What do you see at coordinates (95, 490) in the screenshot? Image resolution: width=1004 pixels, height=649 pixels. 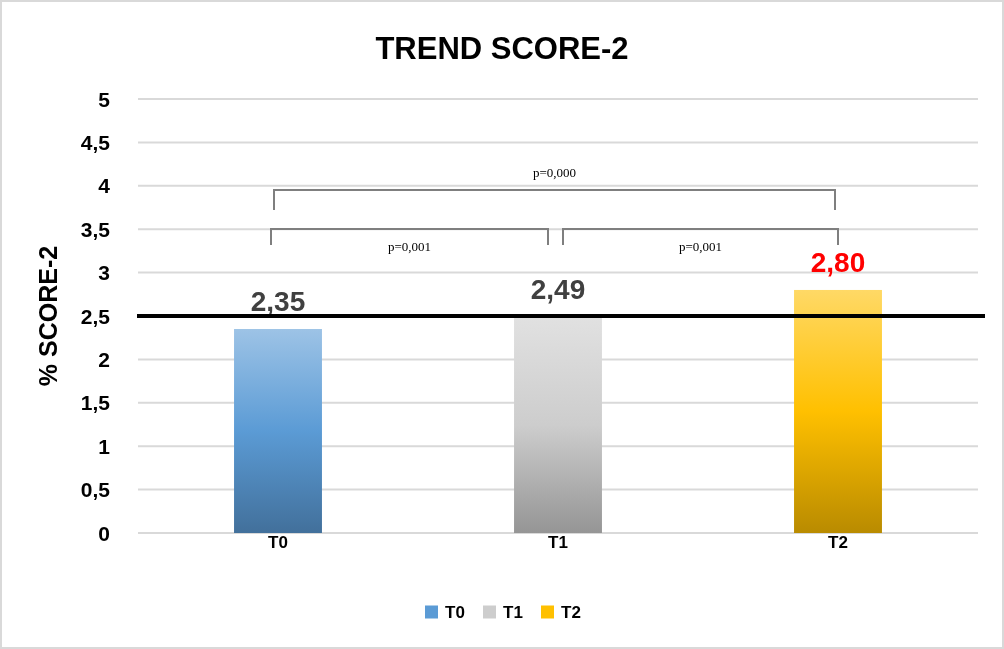 I see `y-tick-label: 0,5` at bounding box center [95, 490].